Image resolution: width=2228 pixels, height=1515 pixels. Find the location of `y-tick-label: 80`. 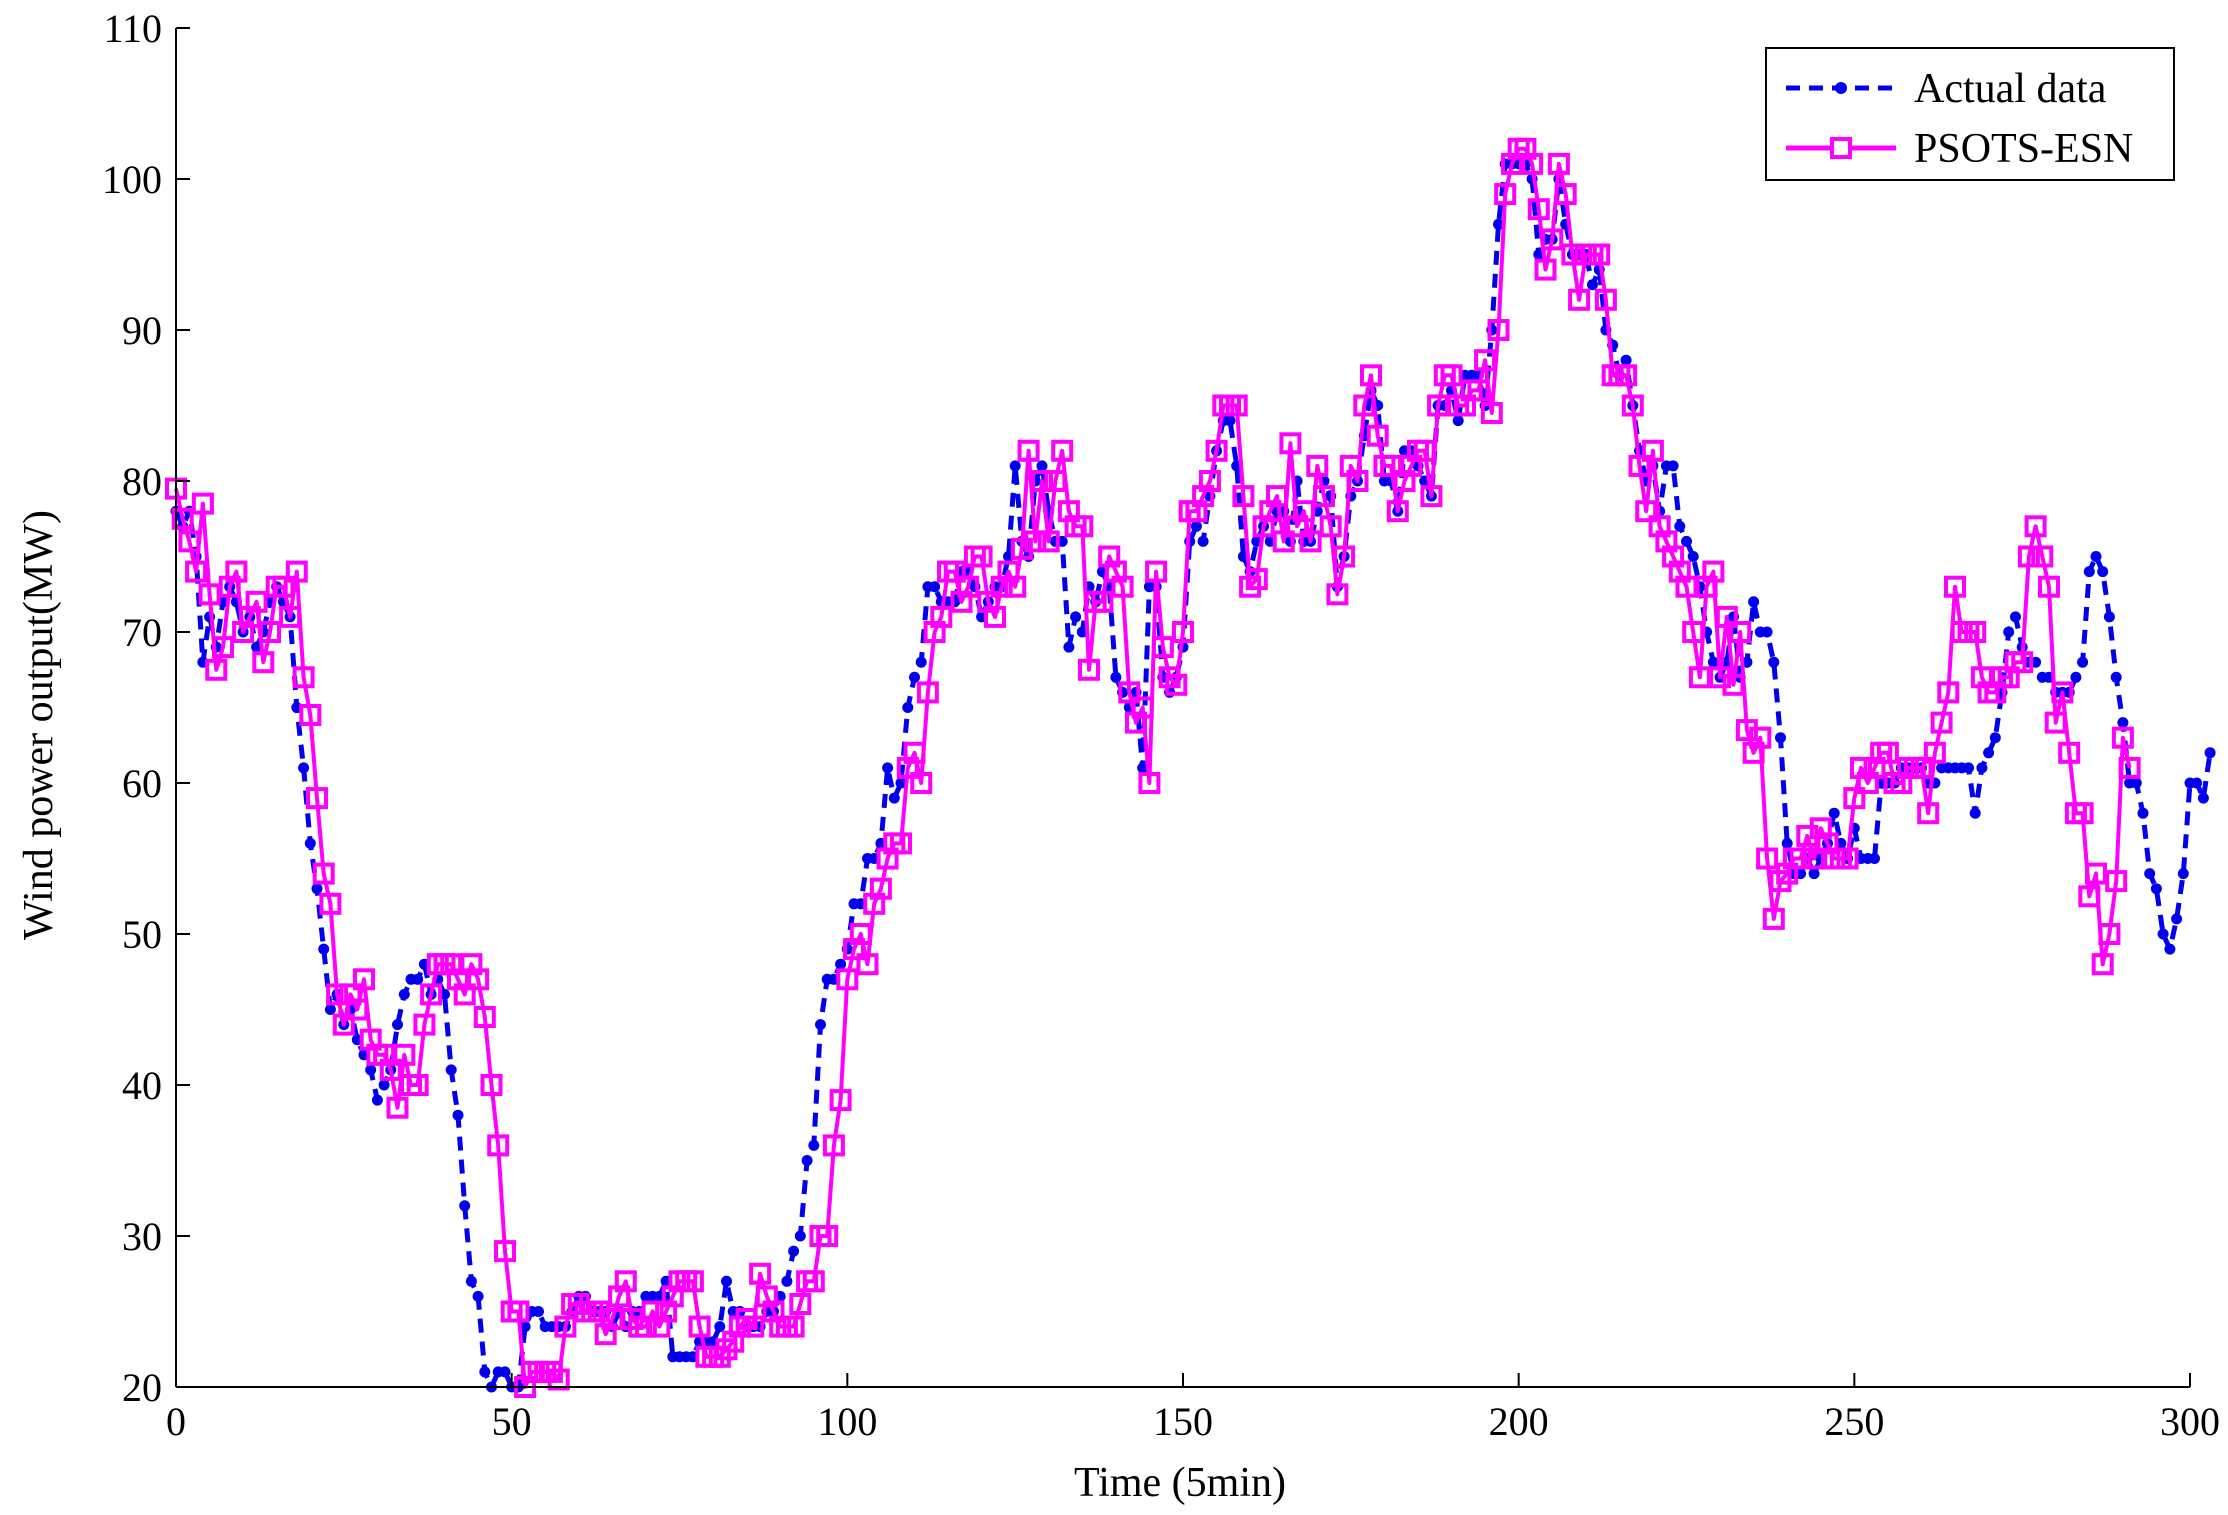

y-tick-label: 80 is located at coordinates (142, 481).